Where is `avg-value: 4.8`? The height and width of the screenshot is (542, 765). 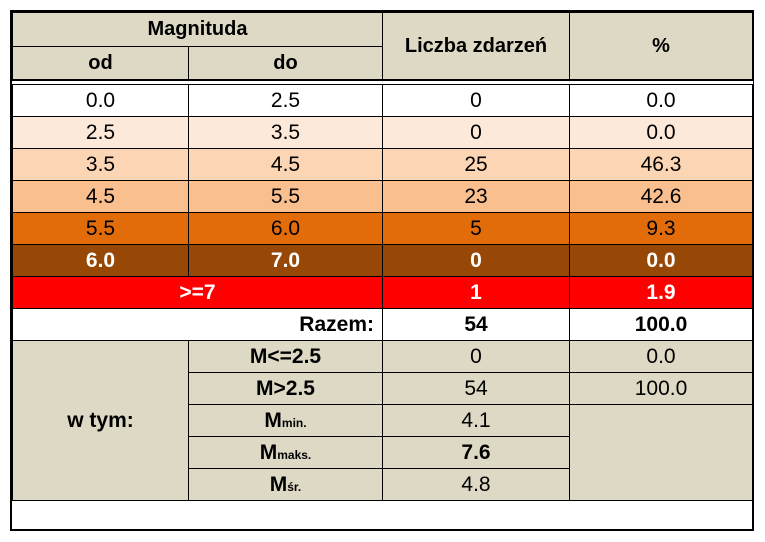 avg-value: 4.8 is located at coordinates (476, 484).